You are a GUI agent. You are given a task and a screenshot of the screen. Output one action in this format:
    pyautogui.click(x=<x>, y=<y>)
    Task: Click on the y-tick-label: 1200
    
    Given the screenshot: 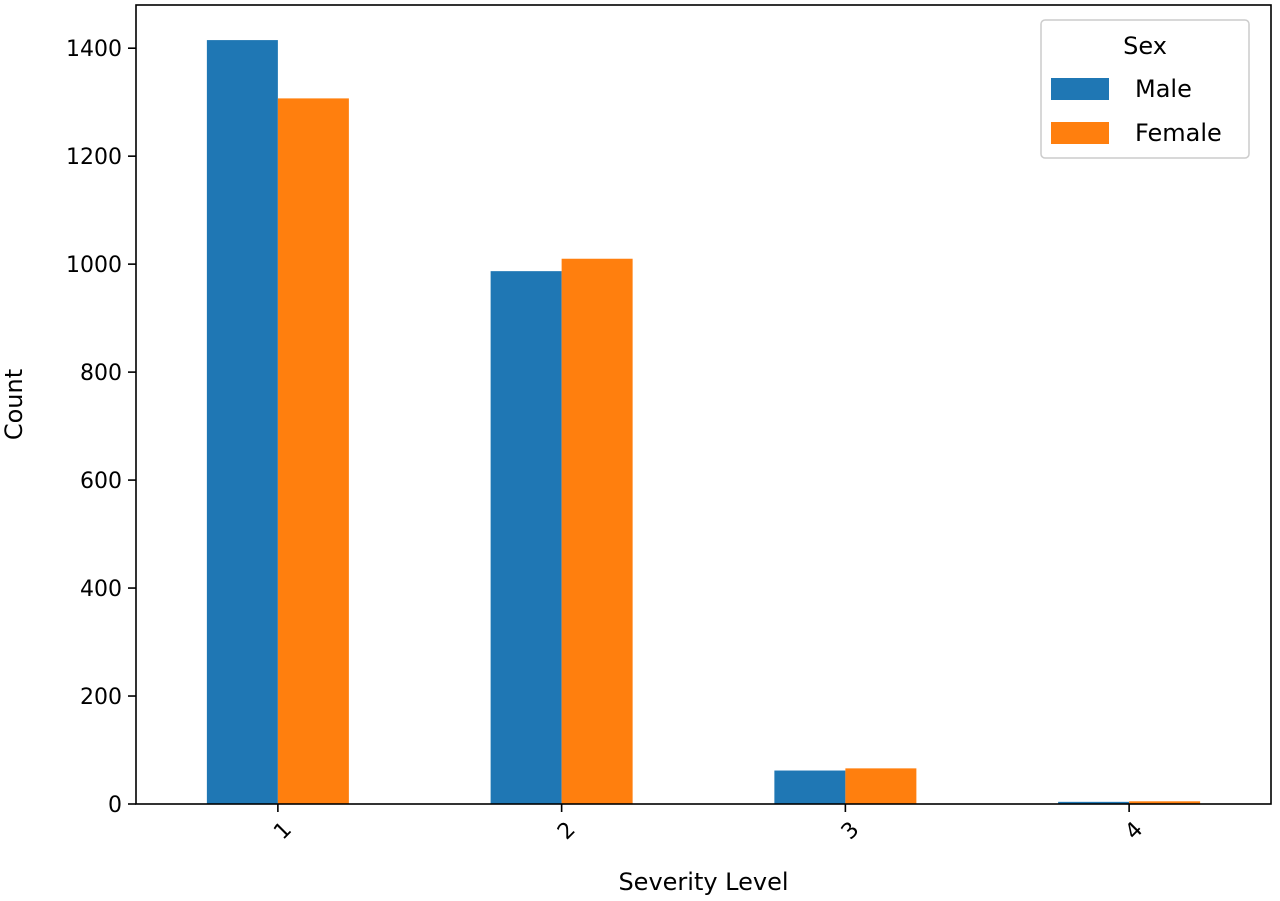 What is the action you would take?
    pyautogui.click(x=94, y=157)
    